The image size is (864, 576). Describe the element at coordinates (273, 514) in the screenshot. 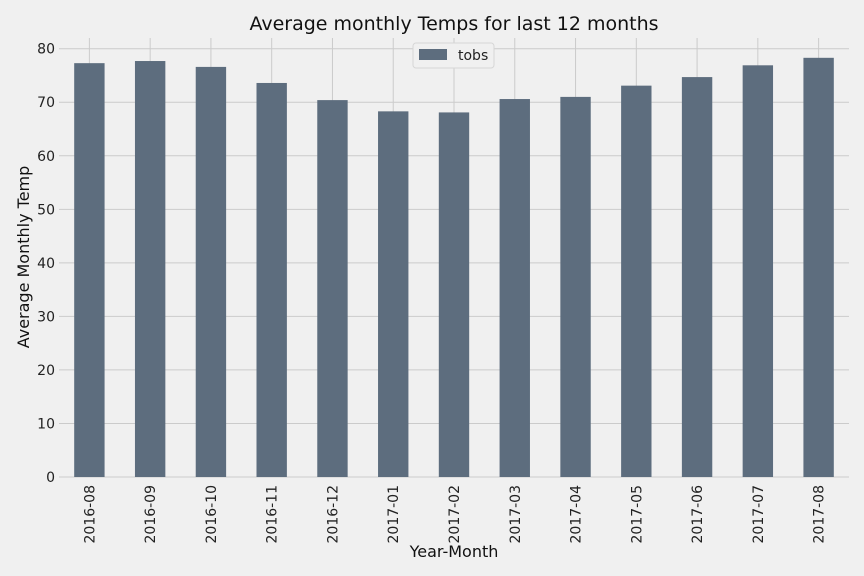

I see `x-tick-label: 2016-11` at that location.